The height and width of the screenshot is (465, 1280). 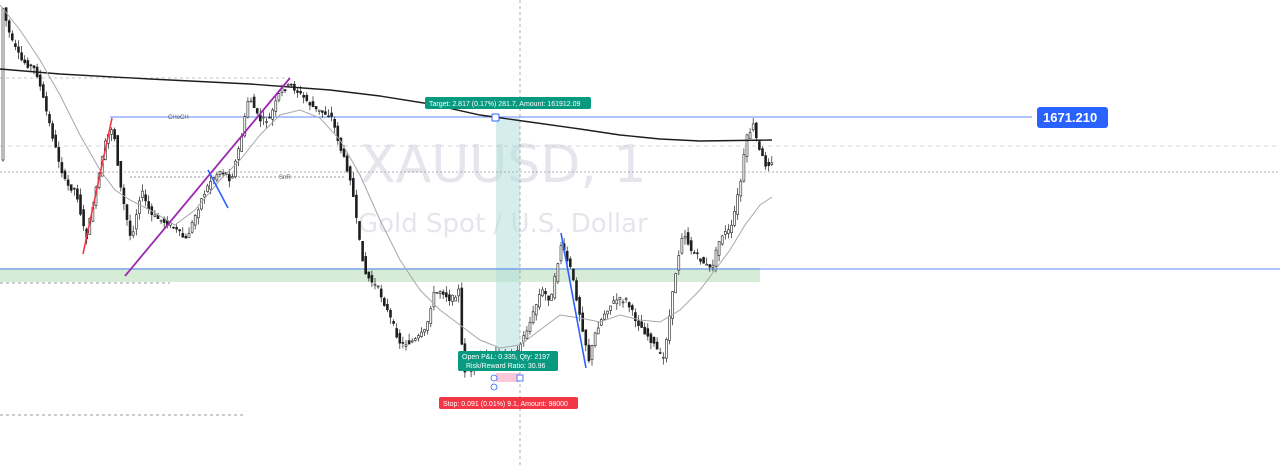 I want to click on trendline-red, so click(x=97, y=186).